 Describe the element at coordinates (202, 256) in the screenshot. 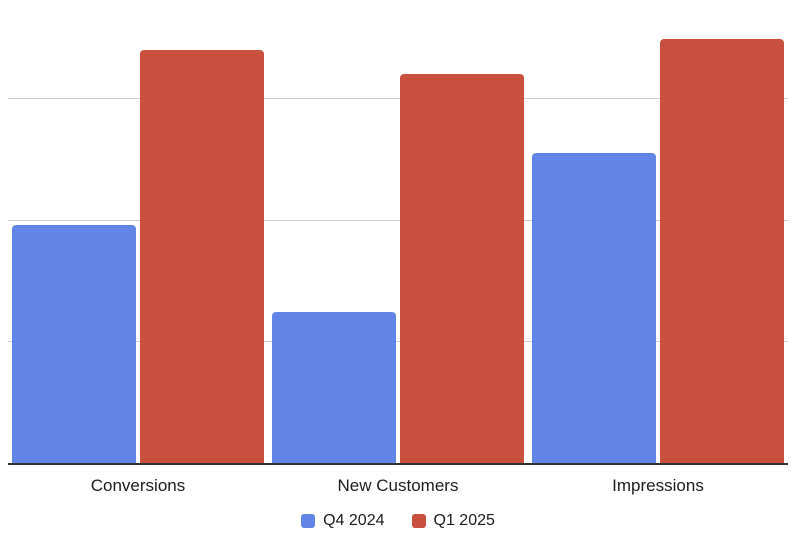

I see `bar-q1-2025-conversions` at that location.